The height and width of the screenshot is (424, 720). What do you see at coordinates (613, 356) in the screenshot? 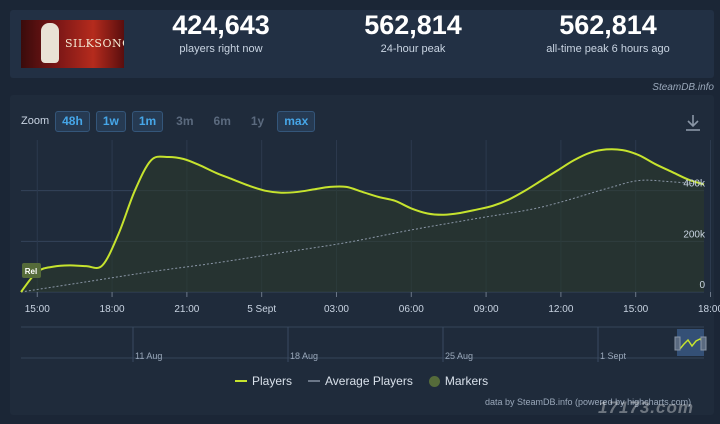
I see `navigator-label: 1 Sept` at bounding box center [613, 356].